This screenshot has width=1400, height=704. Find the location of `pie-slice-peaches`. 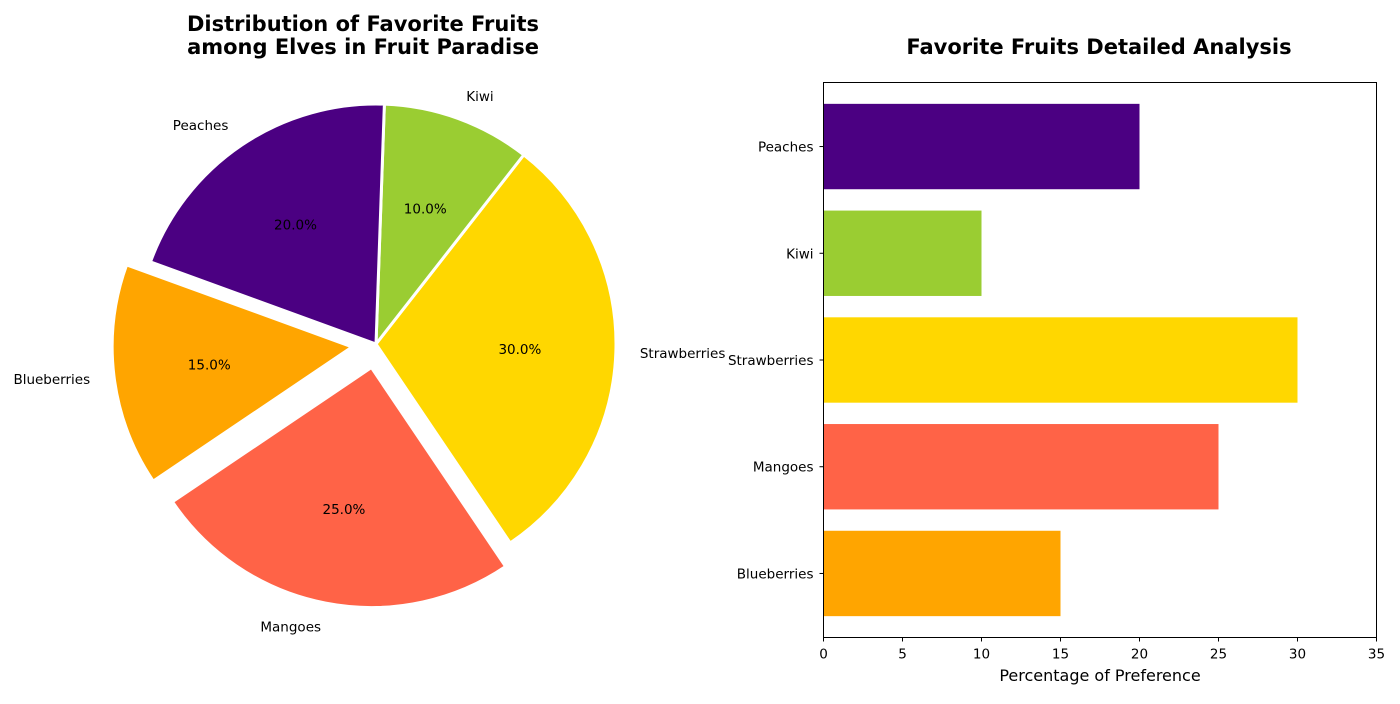

pie-slice-peaches is located at coordinates (267, 224).